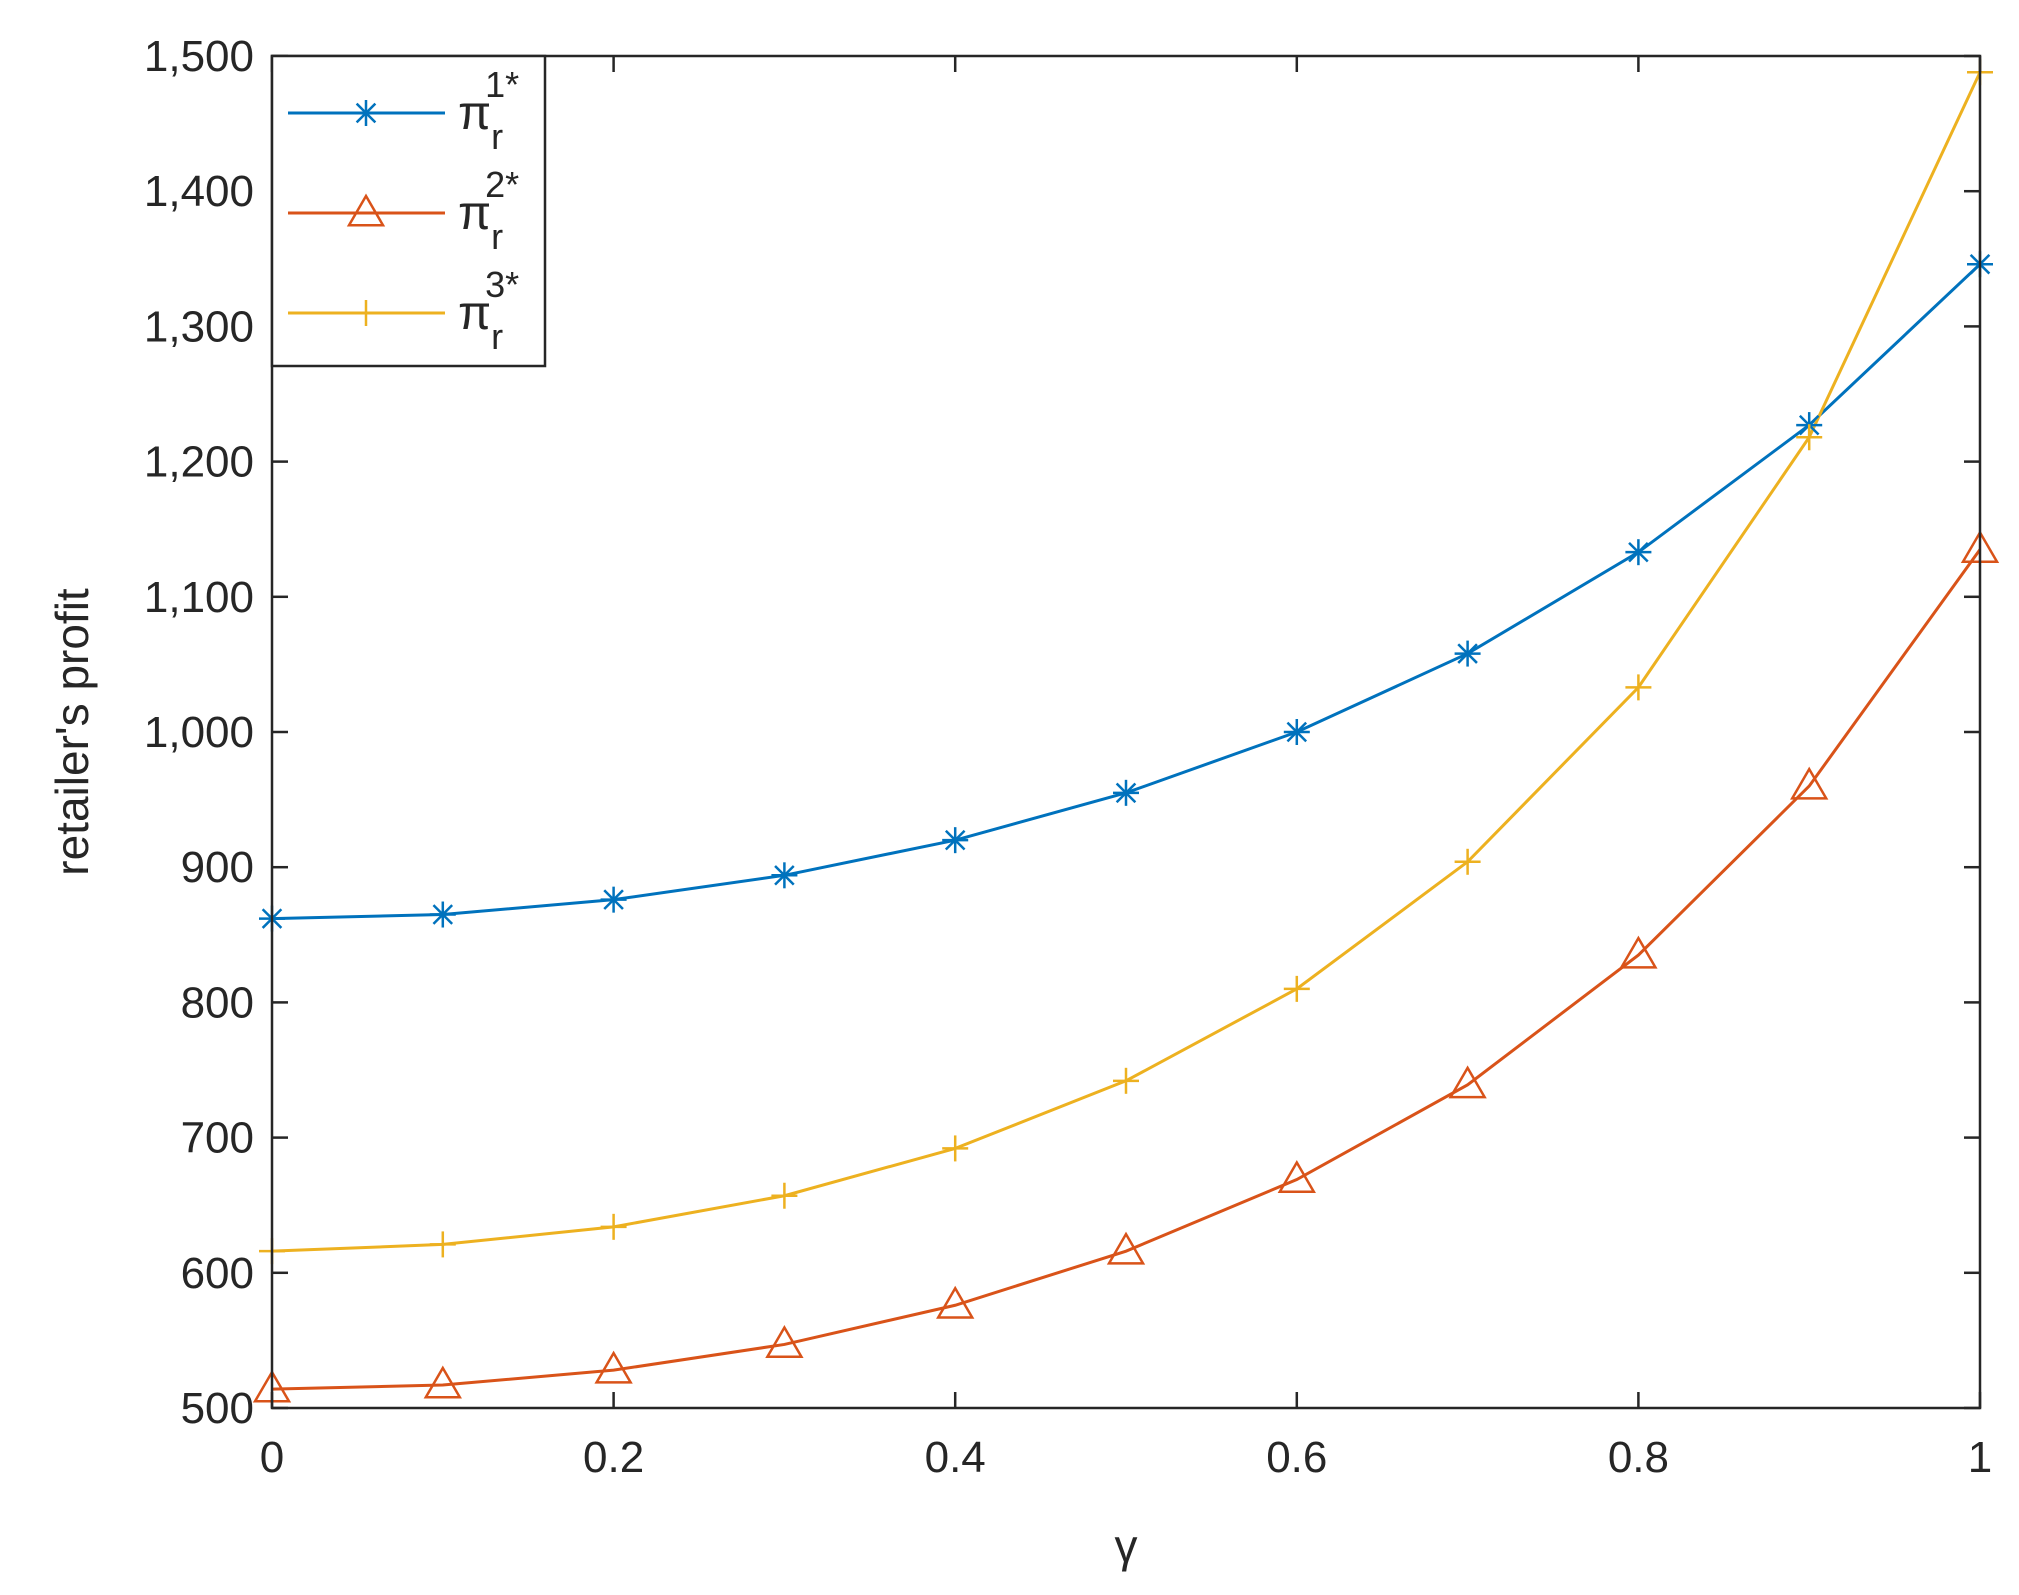 This screenshot has width=2019, height=1595. Describe the element at coordinates (199, 326) in the screenshot. I see `y-tick-label: 1,300` at that location.